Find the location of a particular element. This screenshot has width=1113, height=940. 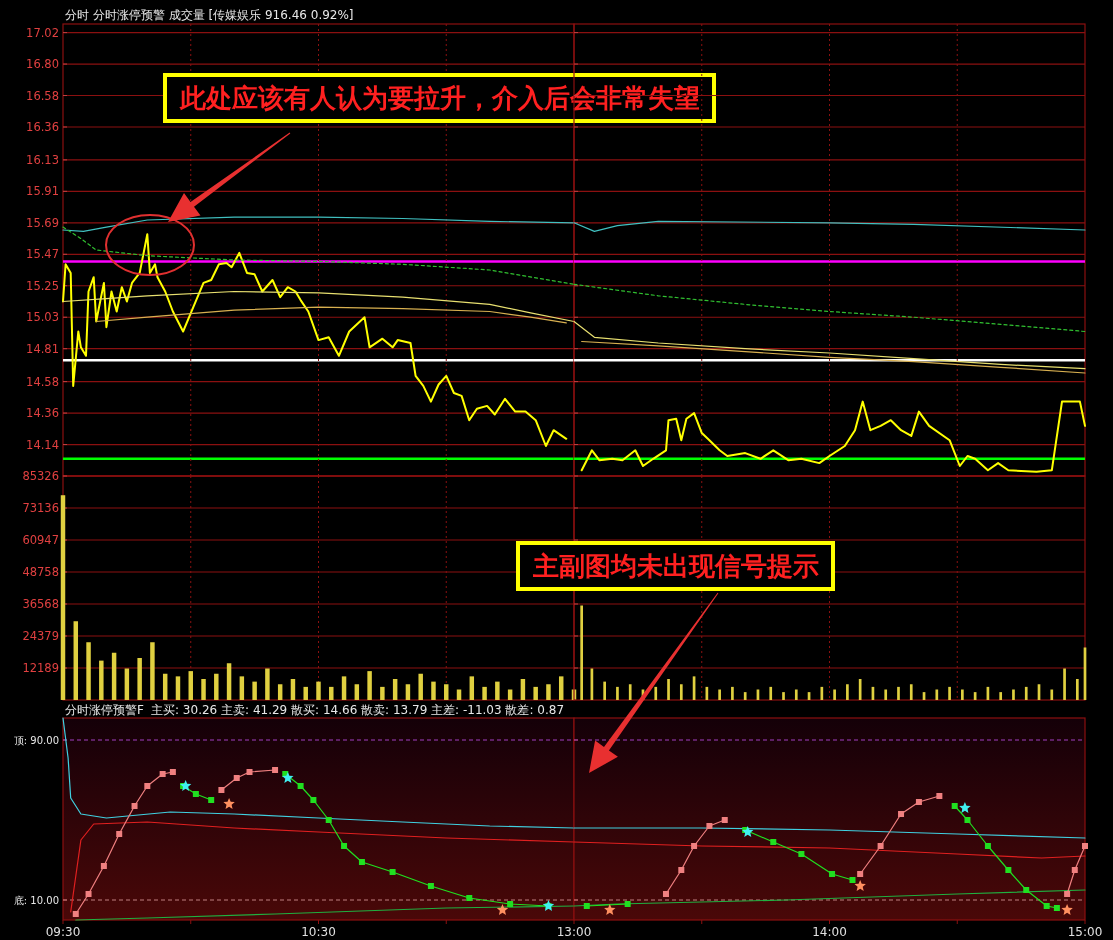

y-tick-label: 17.02 is located at coordinates (42, 32).